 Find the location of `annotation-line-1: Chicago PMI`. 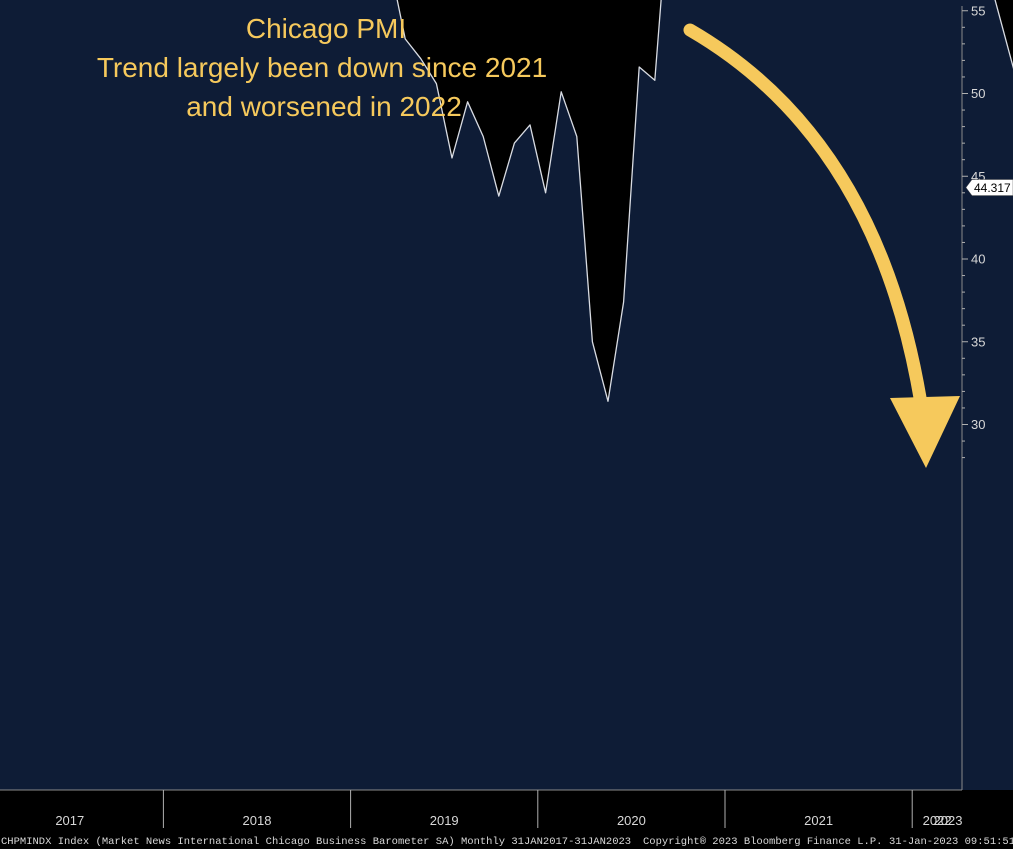

annotation-line-1: Chicago PMI is located at coordinates (326, 28).